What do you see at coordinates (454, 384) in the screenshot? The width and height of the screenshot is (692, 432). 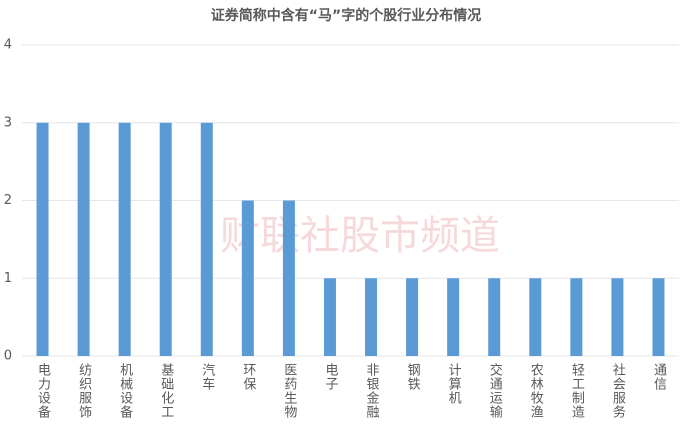 I see `x-tick-label: 计算机` at bounding box center [454, 384].